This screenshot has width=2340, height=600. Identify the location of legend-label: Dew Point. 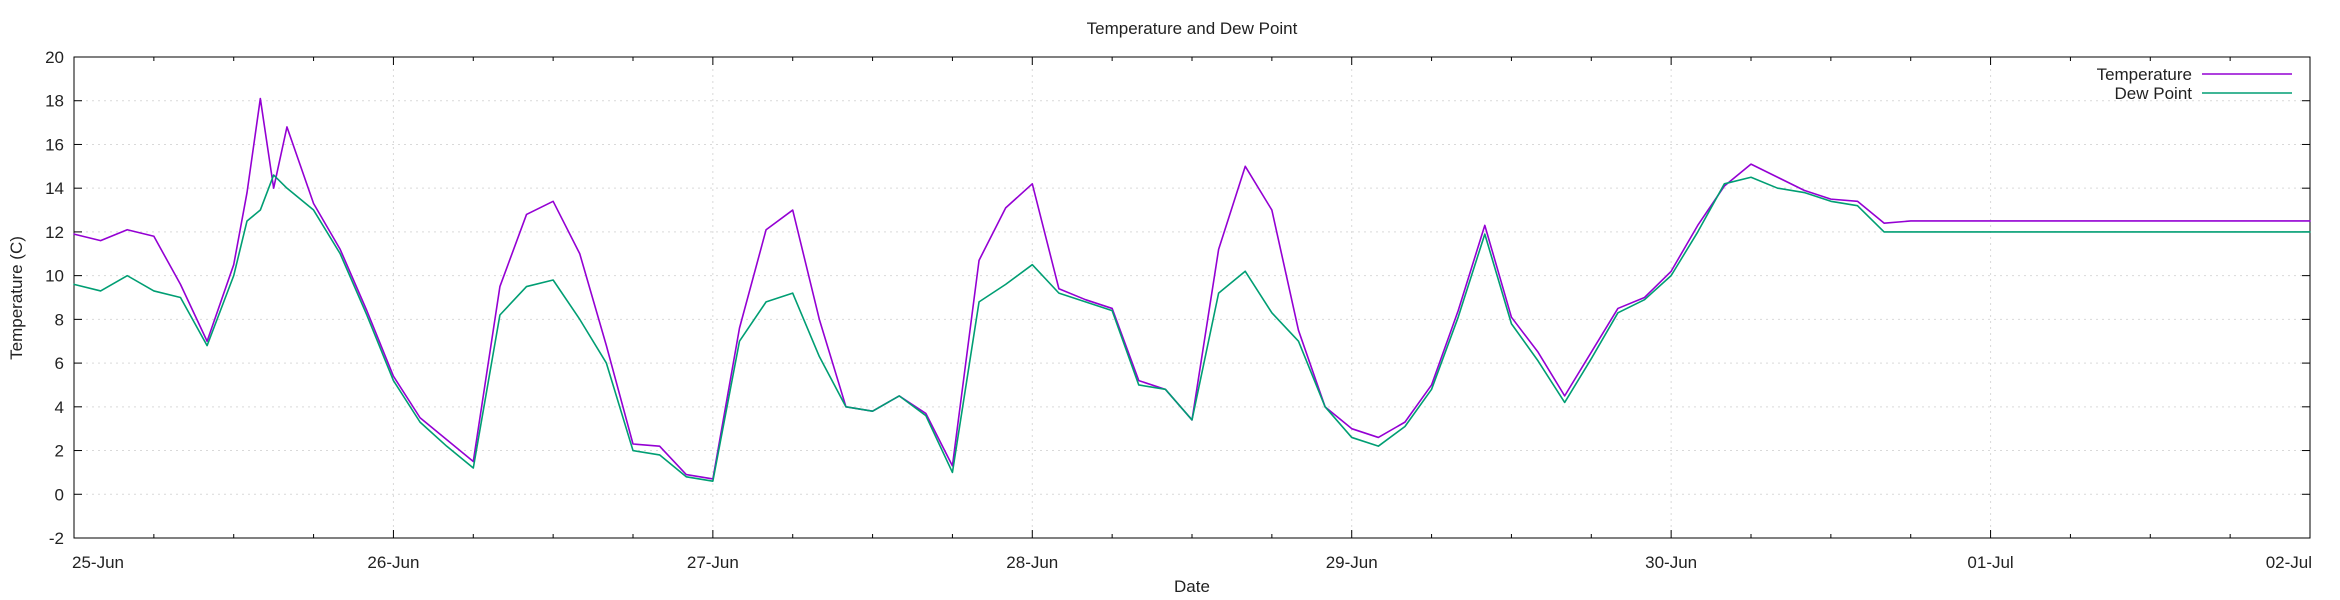
(2154, 93).